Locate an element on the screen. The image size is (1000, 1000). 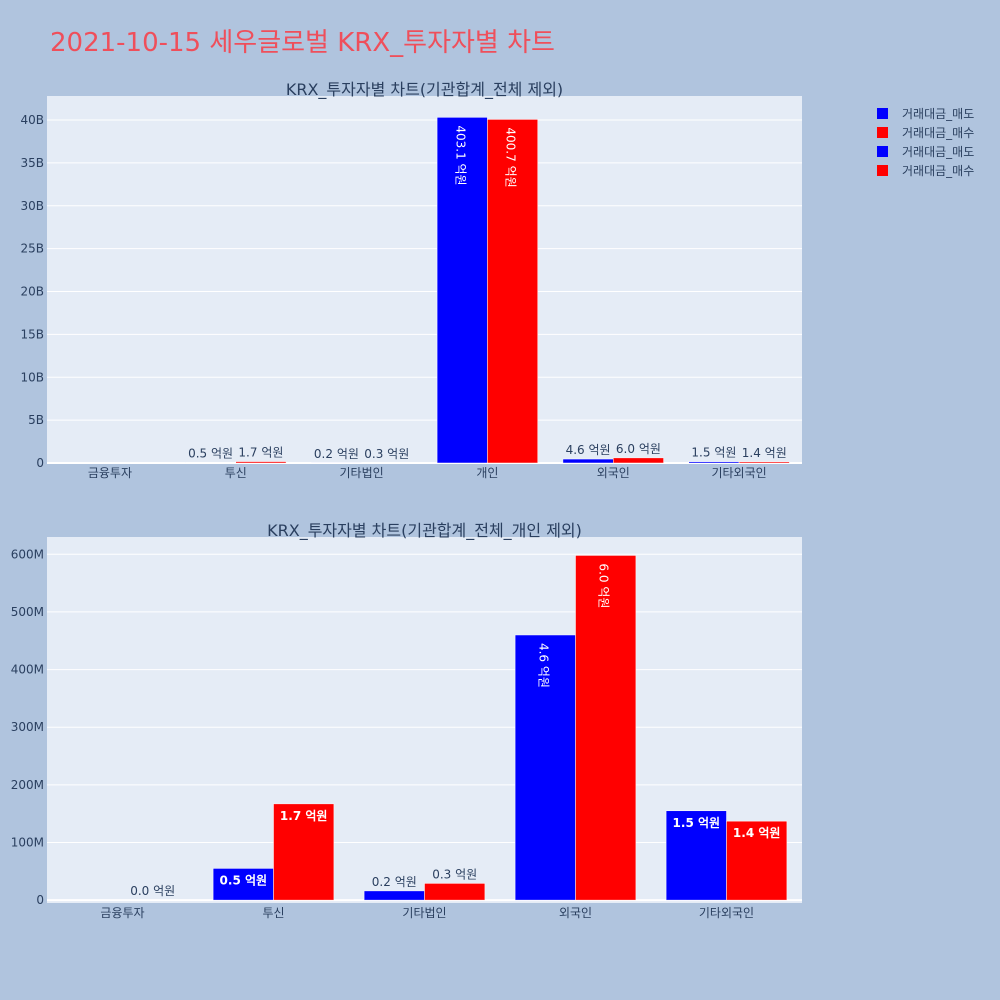
y-tick-label: 300M is located at coordinates (27, 727).